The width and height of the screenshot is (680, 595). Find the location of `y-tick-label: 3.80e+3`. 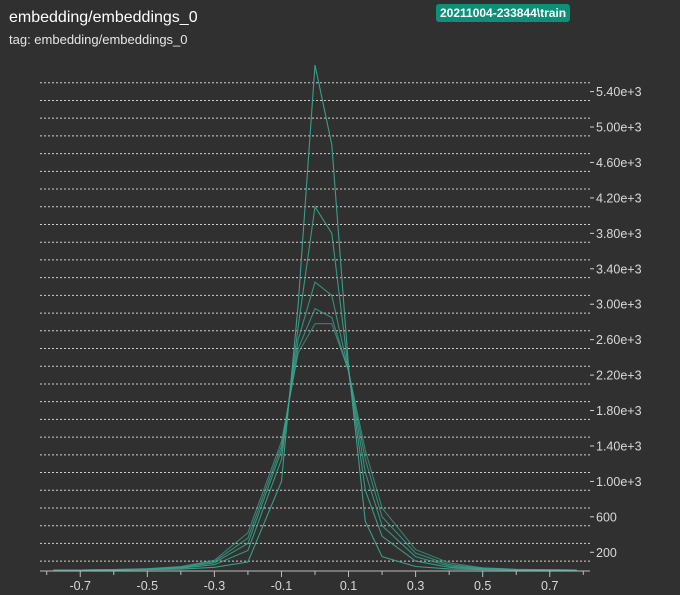

y-tick-label: 3.80e+3 is located at coordinates (619, 234).